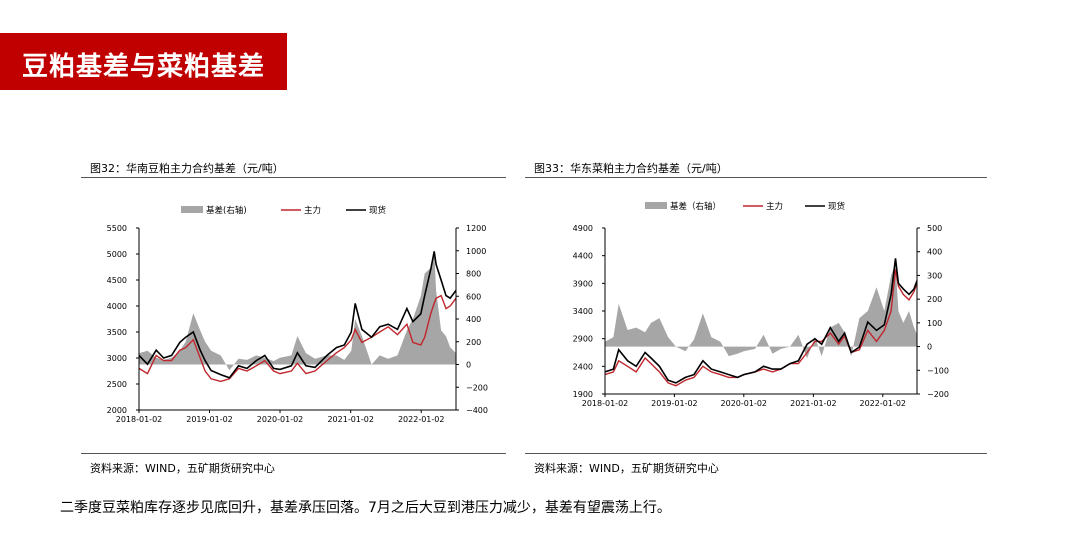 The width and height of the screenshot is (1080, 539). I want to click on y-left-tick-label: 2400, so click(583, 366).